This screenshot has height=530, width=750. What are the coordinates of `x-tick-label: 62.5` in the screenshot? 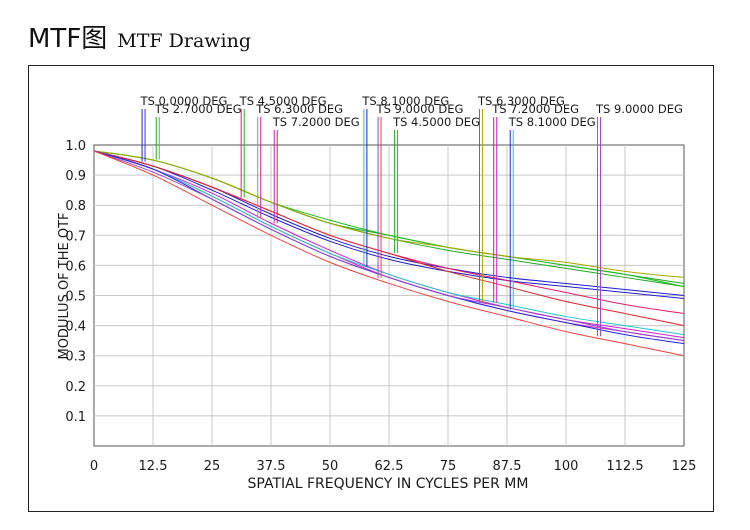 It's located at (389, 466).